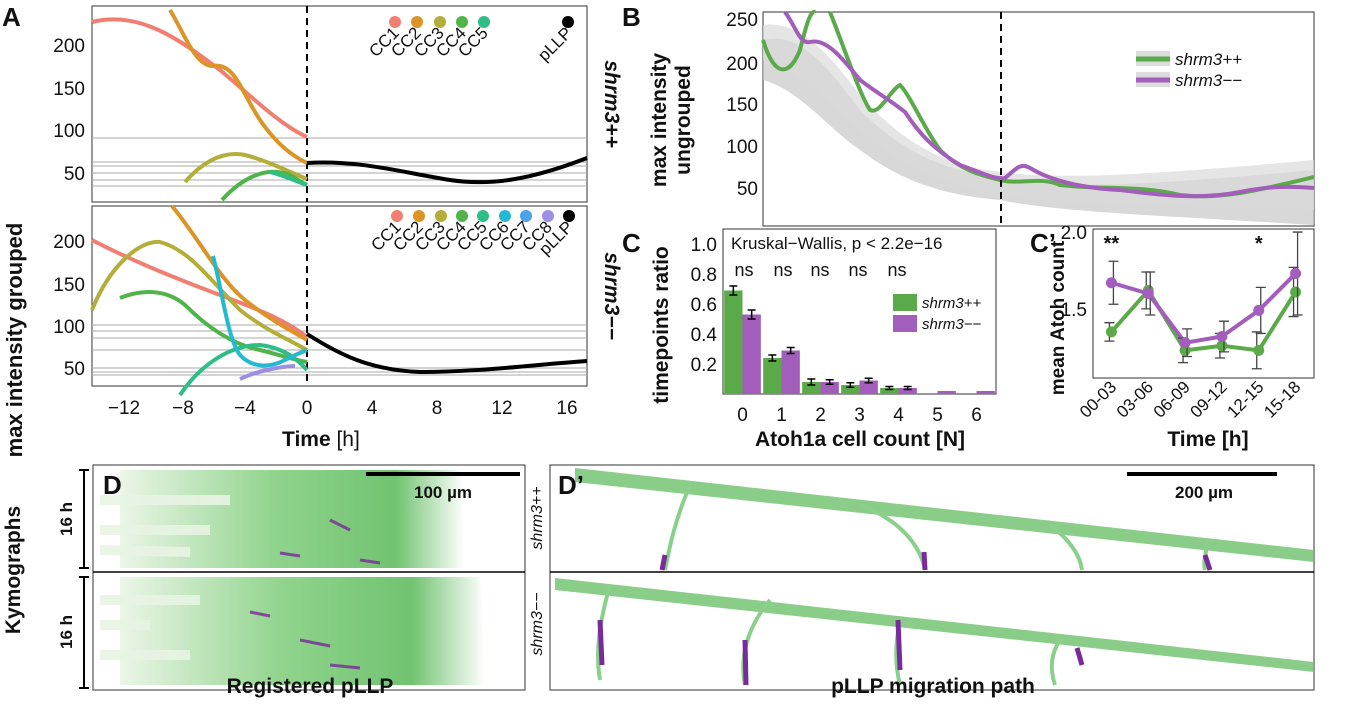  Describe the element at coordinates (69, 242) in the screenshot. I see `a-bot-ytick-200: 200` at that location.